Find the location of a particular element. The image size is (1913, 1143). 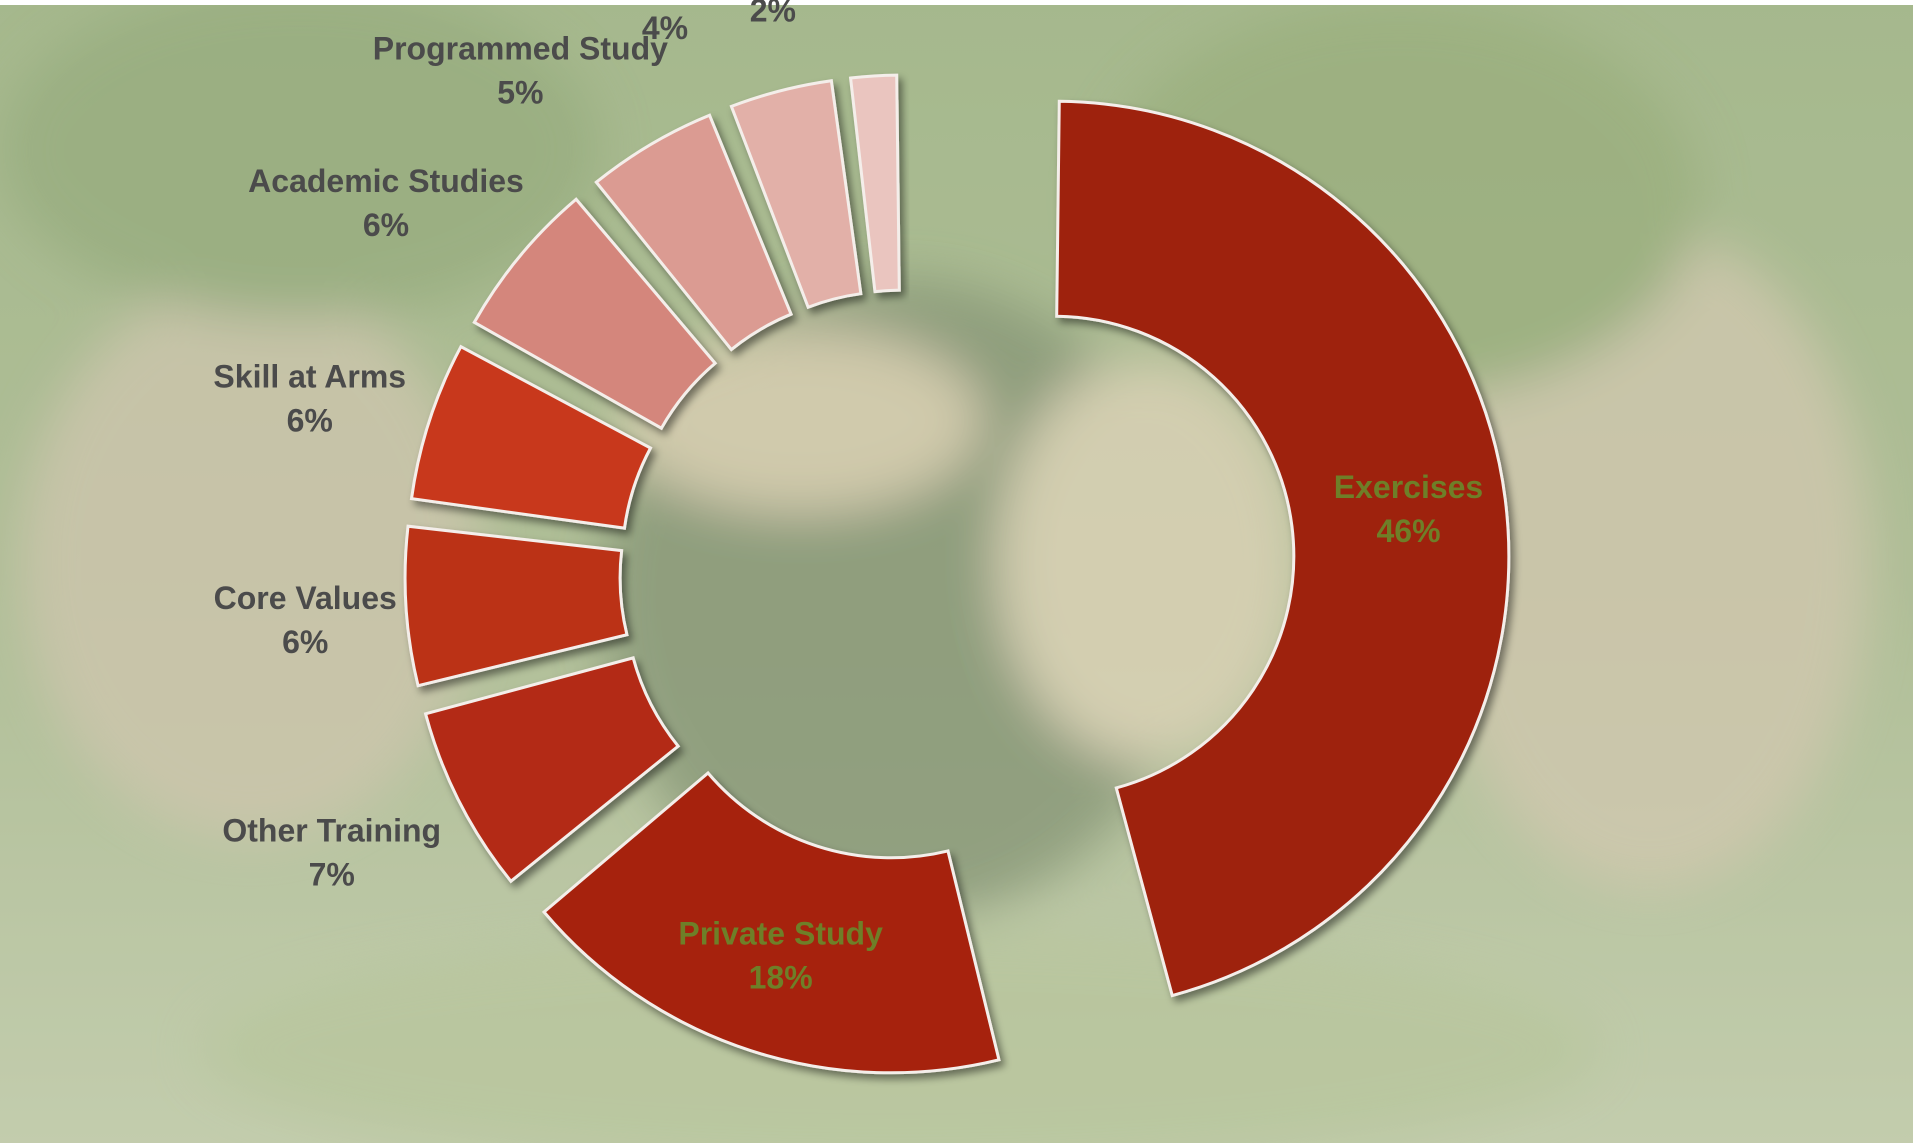

slice-value-label: 46% is located at coordinates (1408, 531).